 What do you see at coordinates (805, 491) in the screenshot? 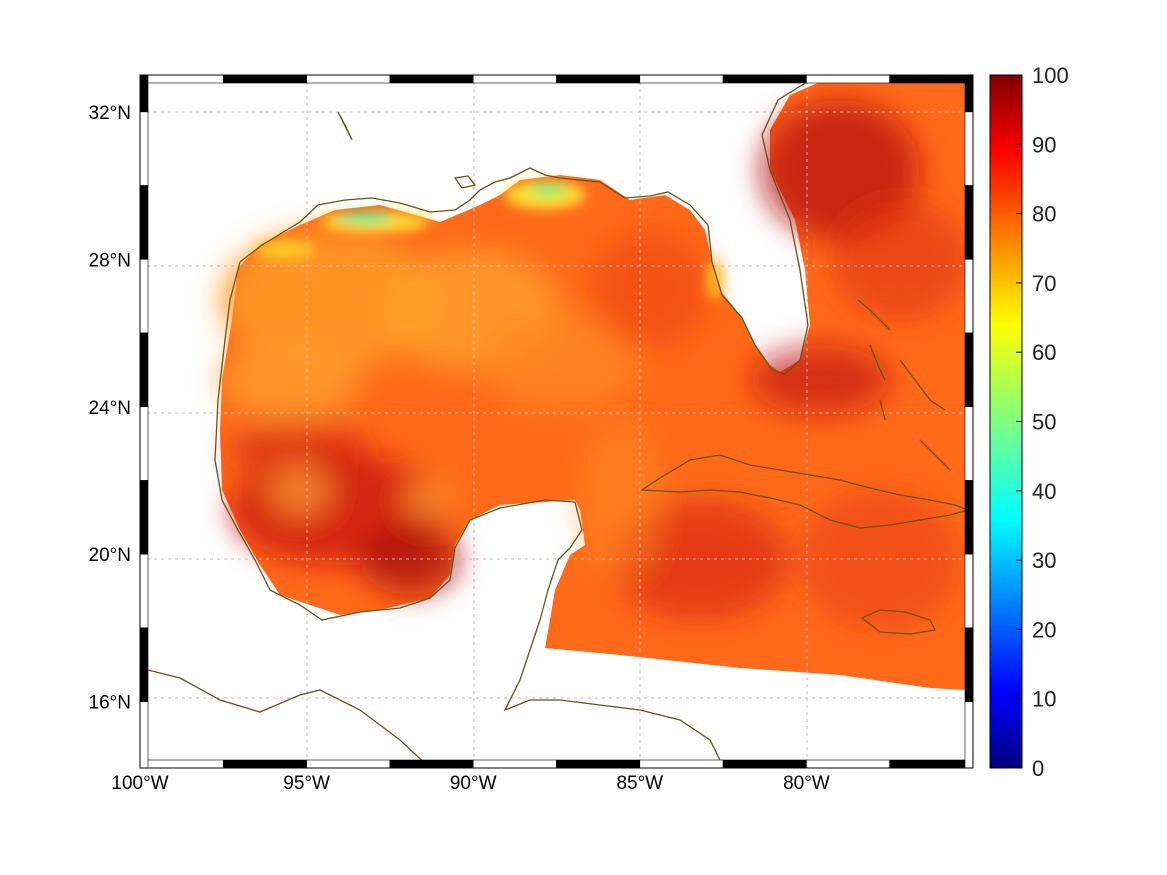
I see `cuba-coastline` at bounding box center [805, 491].